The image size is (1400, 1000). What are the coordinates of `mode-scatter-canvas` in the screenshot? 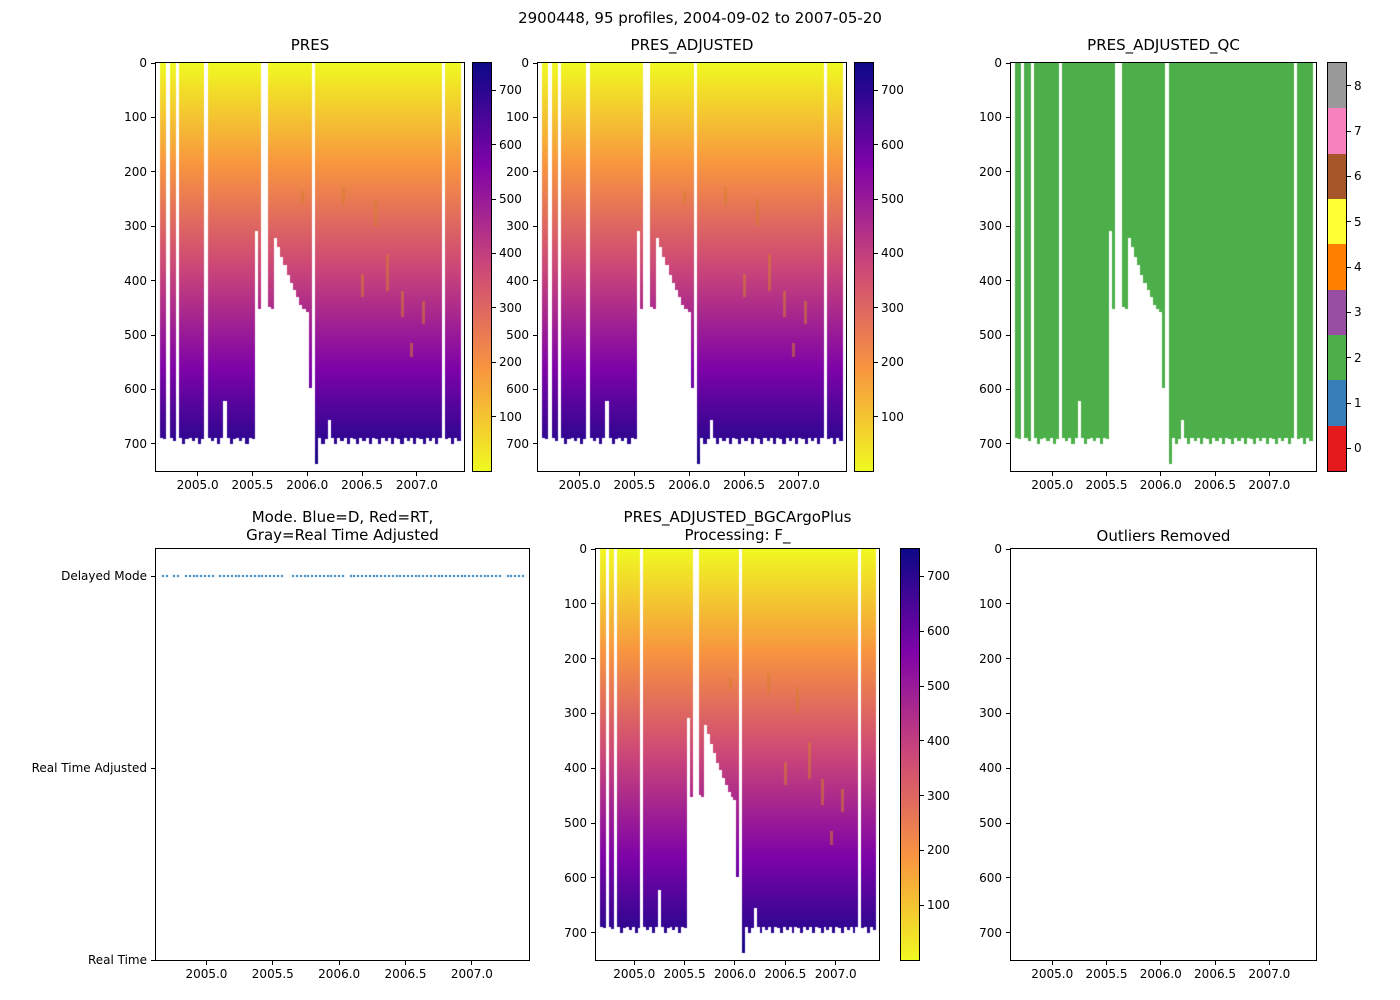 It's located at (342, 754).